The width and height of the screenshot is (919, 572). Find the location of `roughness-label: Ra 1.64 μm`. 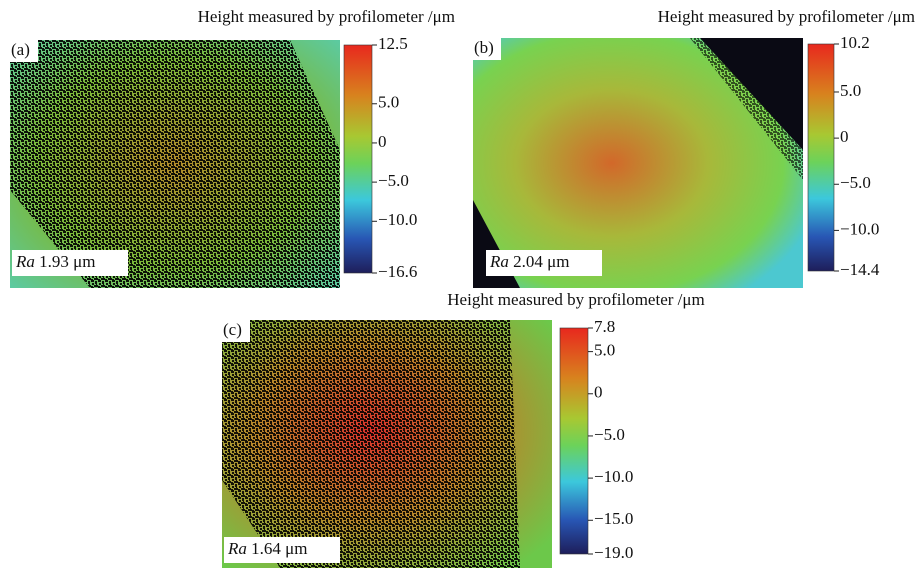

roughness-label: Ra 1.64 μm is located at coordinates (267, 548).